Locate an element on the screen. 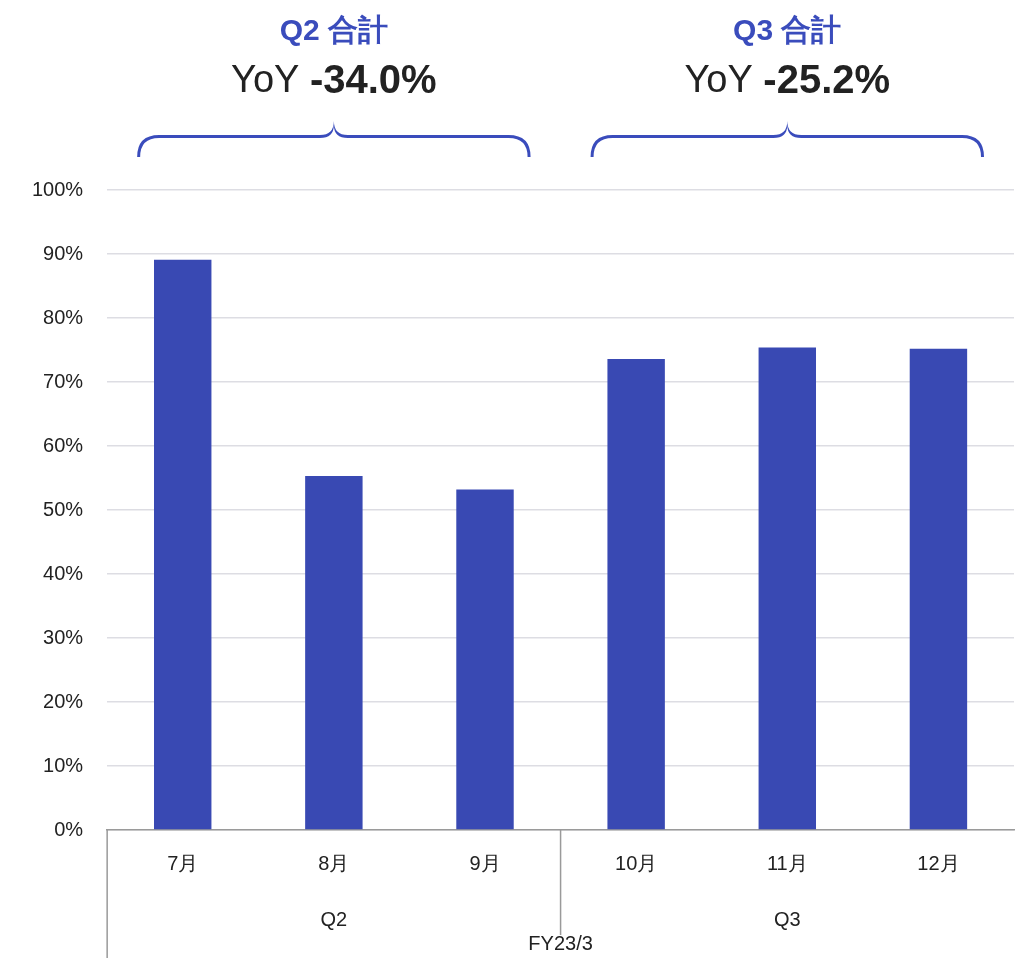 This screenshot has height=966, width=1030. text: YoY -34.0% is located at coordinates (334, 79).